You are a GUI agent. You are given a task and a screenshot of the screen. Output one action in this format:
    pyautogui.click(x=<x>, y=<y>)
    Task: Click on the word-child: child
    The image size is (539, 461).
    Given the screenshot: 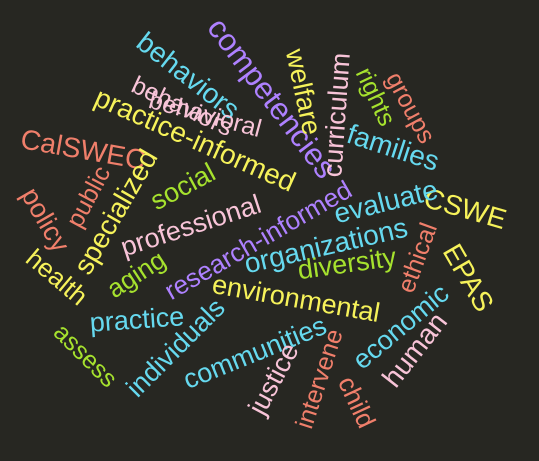 What is the action you would take?
    pyautogui.click(x=357, y=402)
    